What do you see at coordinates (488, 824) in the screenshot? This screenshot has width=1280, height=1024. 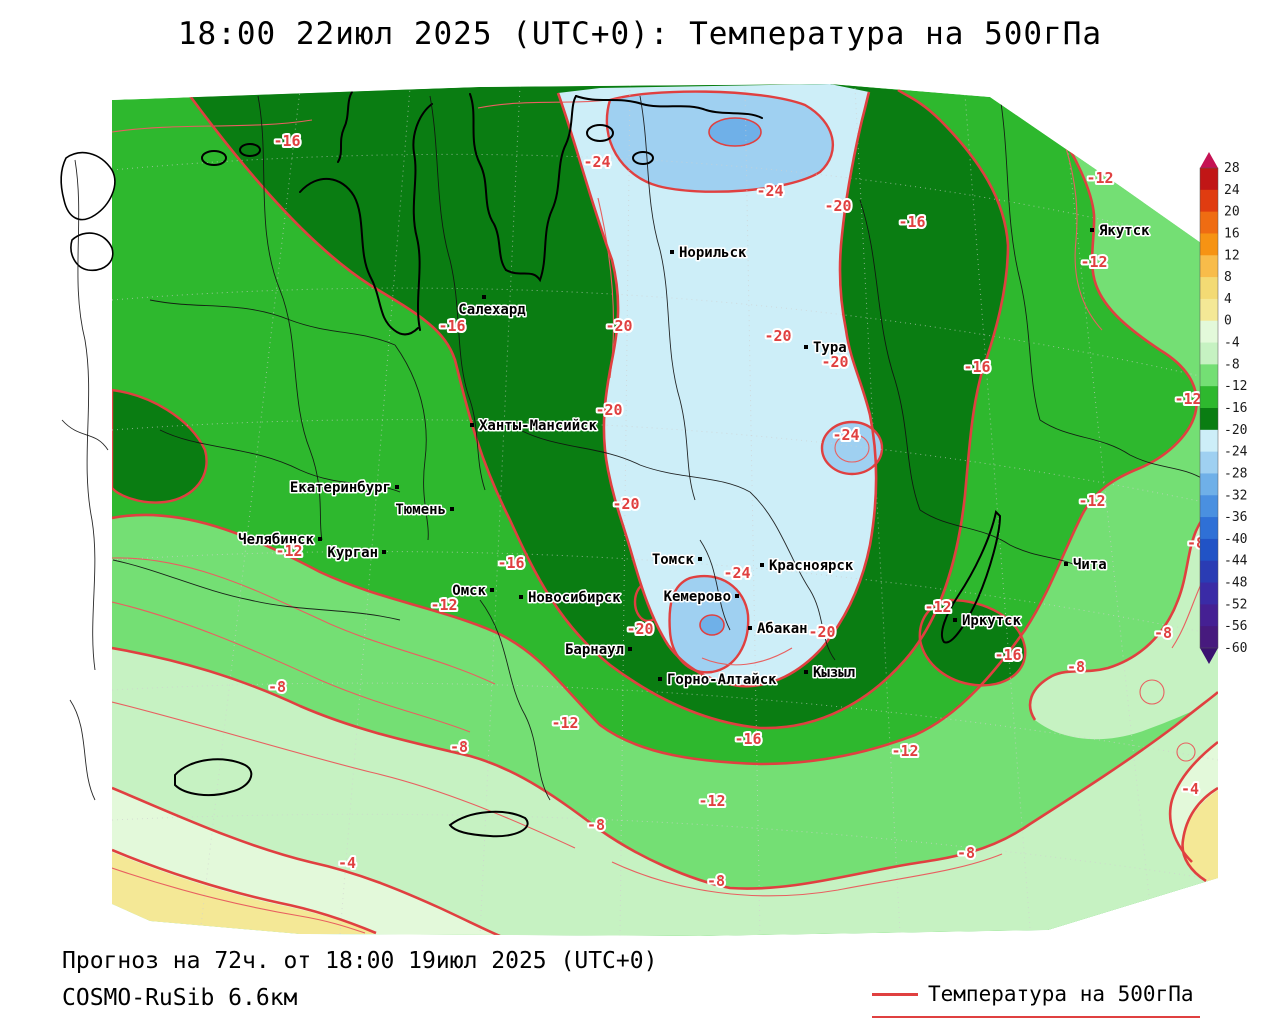 I see `lake-zaysan` at bounding box center [488, 824].